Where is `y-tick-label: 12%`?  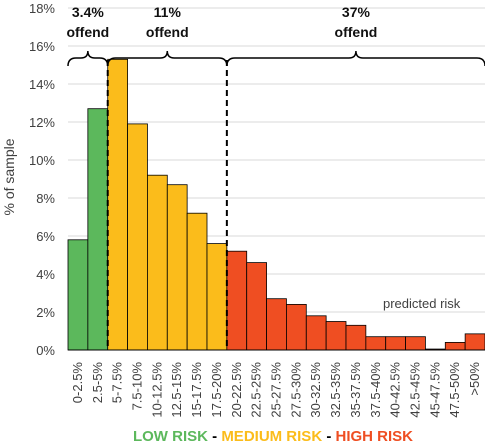 y-tick-label: 12% is located at coordinates (42, 122).